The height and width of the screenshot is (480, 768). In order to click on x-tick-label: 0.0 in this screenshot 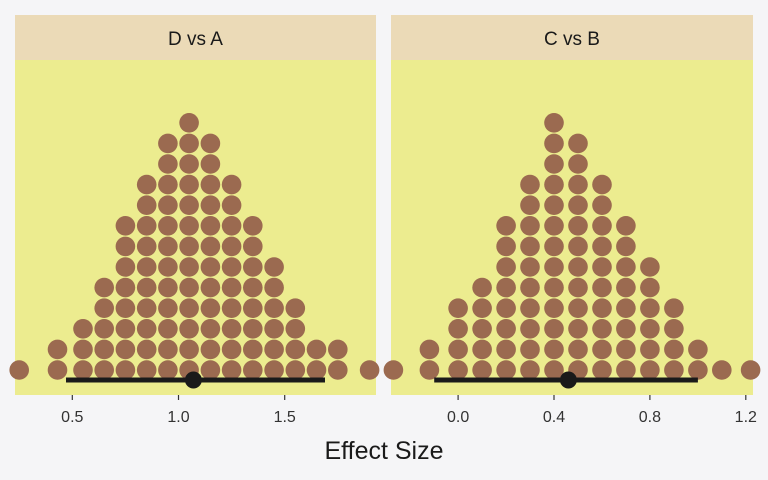, I will do `click(458, 417)`.